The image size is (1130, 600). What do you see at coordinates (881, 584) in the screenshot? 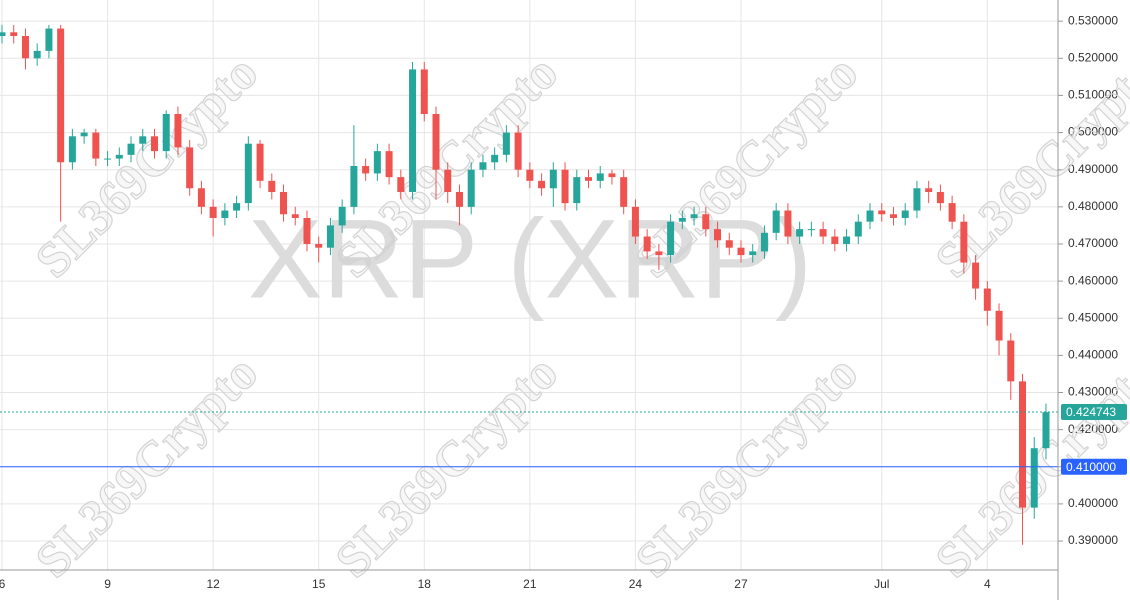
I see `x-tick-label: Jul` at bounding box center [881, 584].